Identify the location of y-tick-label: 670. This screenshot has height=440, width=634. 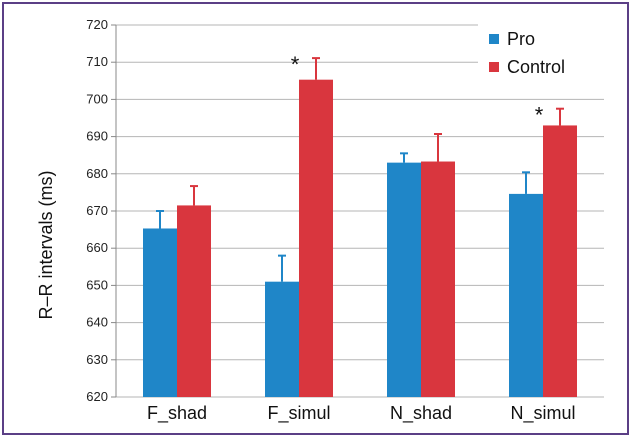
(97, 210).